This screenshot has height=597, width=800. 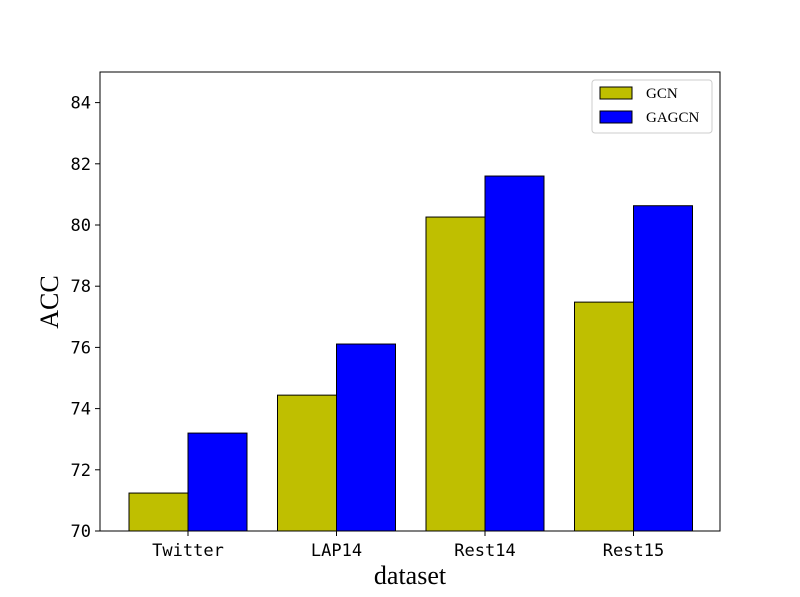 What do you see at coordinates (81, 226) in the screenshot?
I see `y-tick-label: 80` at bounding box center [81, 226].